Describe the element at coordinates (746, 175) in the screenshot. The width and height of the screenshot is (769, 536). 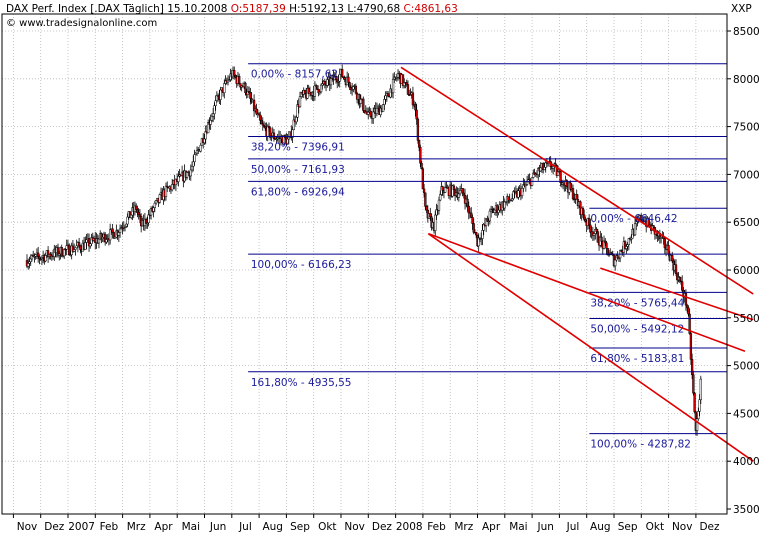
I see `y-tick-label: 7000` at that location.